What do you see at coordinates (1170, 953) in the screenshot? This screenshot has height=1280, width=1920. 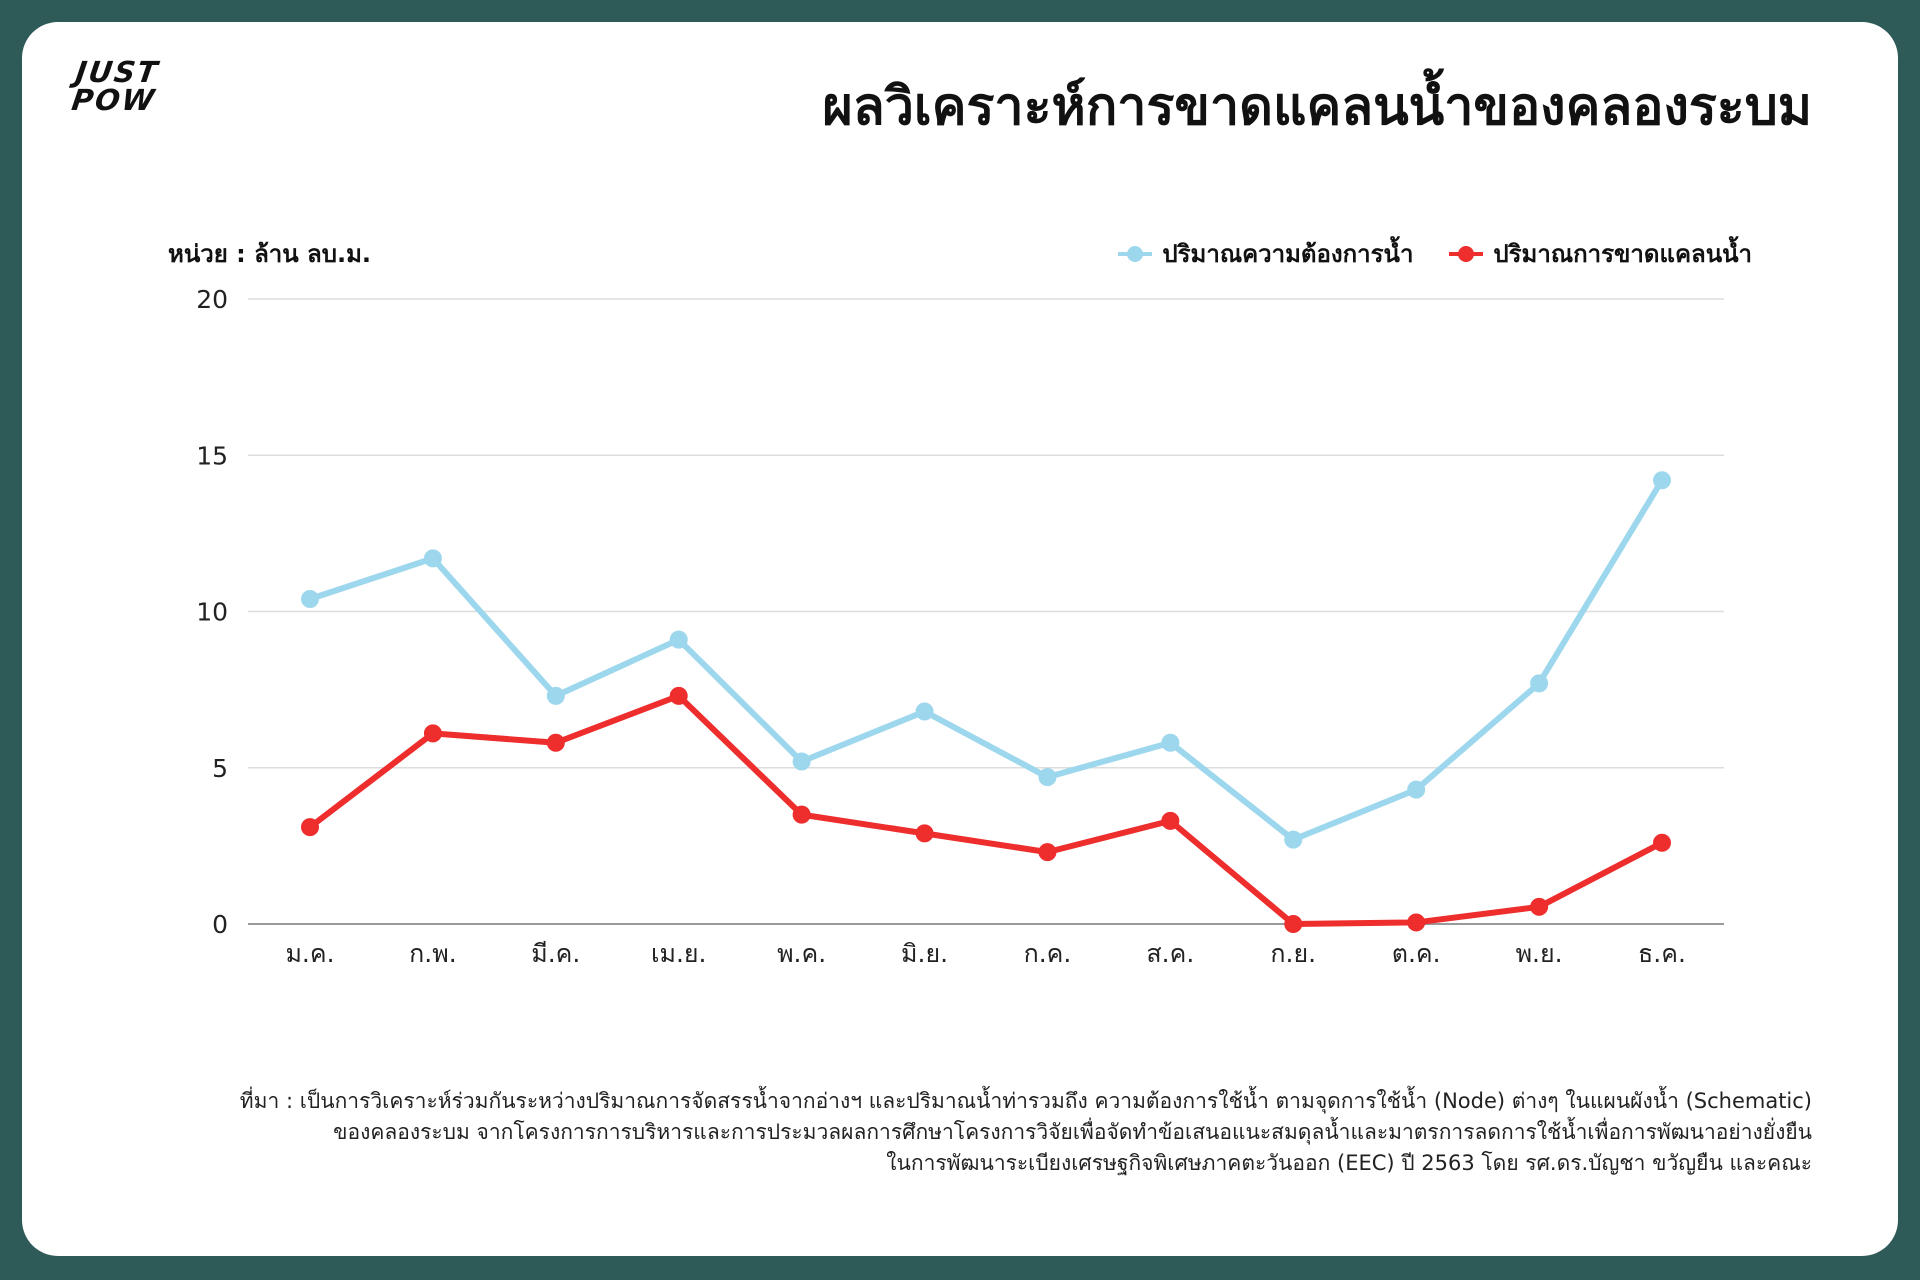 I see `x-tick-label: ส.ค.` at bounding box center [1170, 953].